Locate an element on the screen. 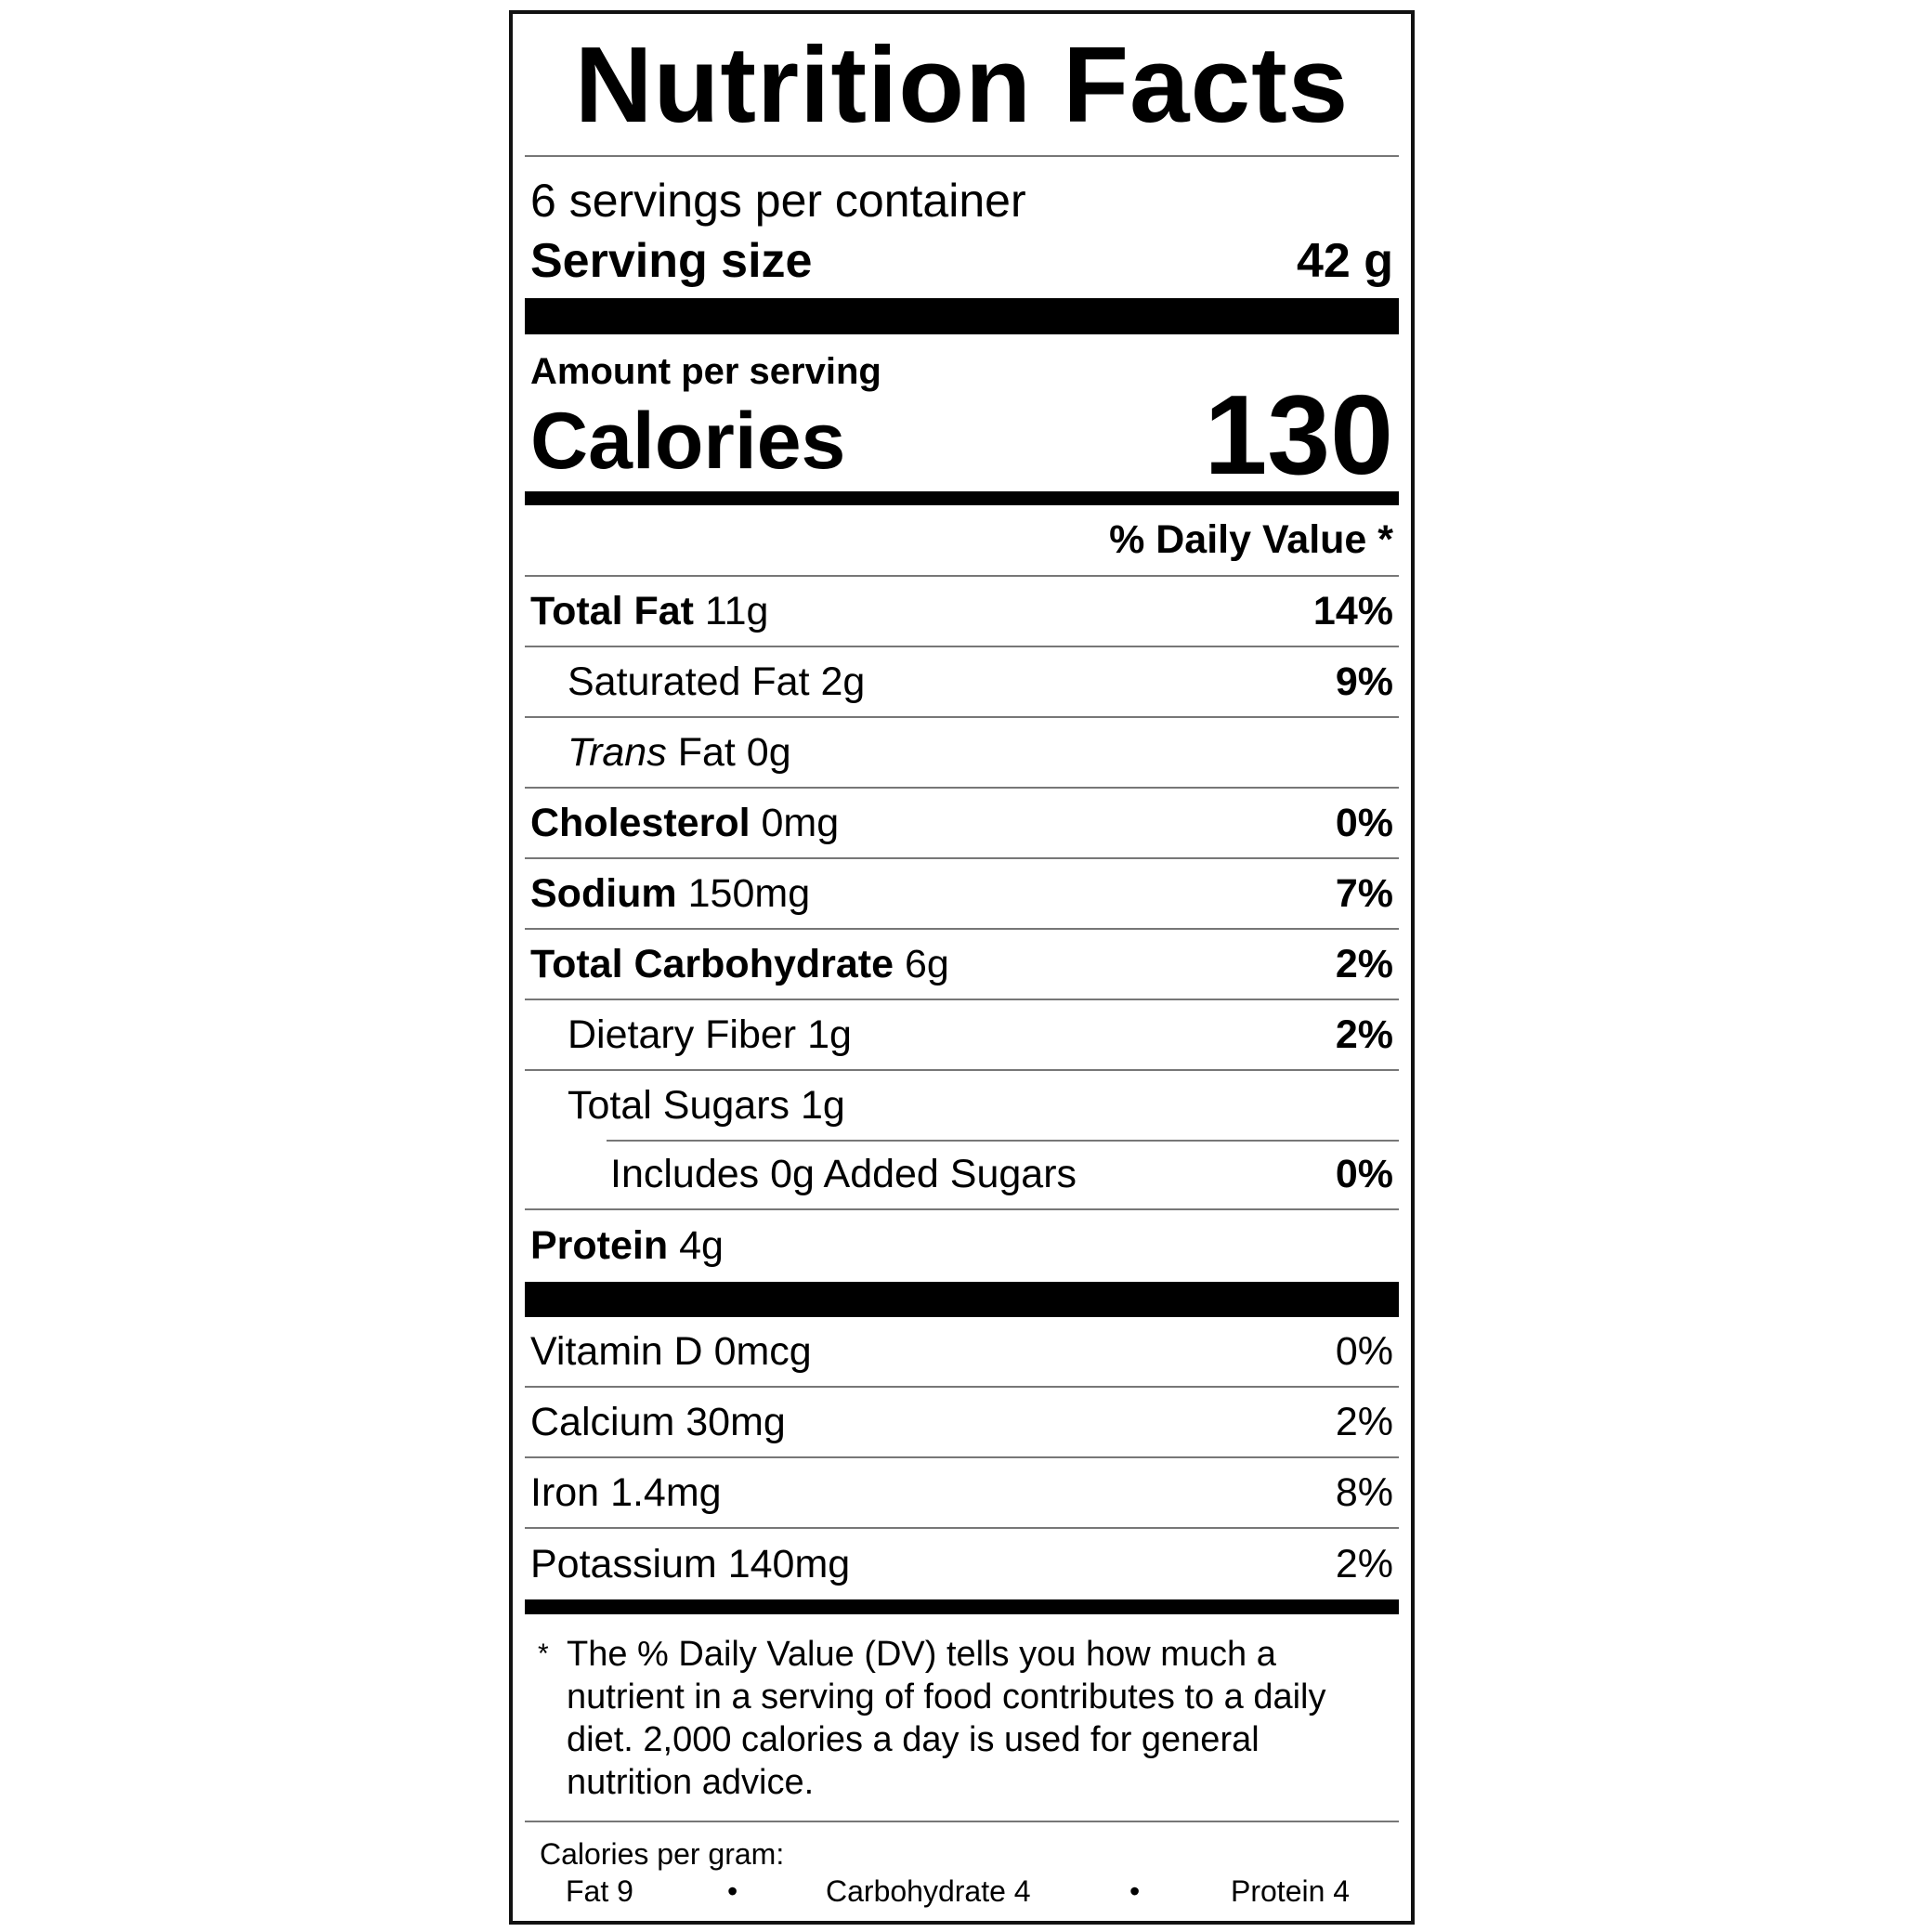 This screenshot has height=1932, width=1932. protein-per-gram: Protein 4 is located at coordinates (1291, 1891).